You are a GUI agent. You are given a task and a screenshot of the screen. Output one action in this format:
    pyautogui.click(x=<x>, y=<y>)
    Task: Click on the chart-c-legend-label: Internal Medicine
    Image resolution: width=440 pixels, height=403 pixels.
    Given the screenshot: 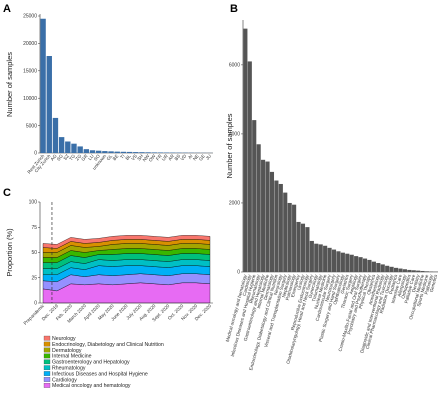 What is the action you would take?
    pyautogui.click(x=72, y=357)
    